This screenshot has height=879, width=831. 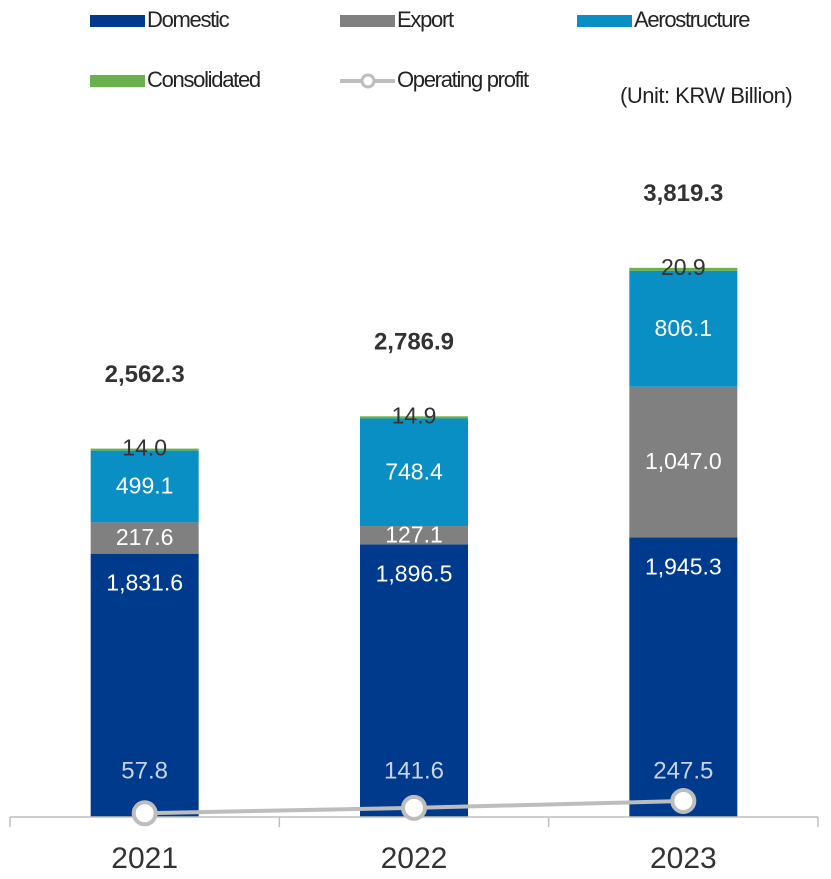 I want to click on data-label: 1,831.6, so click(x=144, y=583).